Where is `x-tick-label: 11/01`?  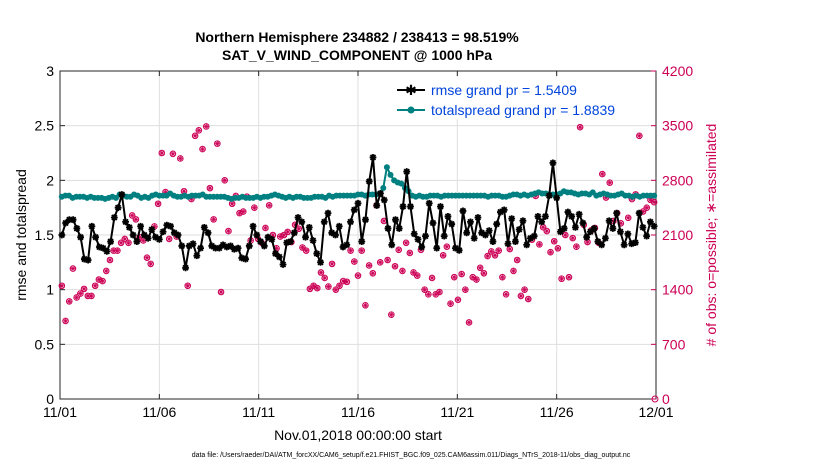
x-tick-label: 11/01 is located at coordinates (60, 412).